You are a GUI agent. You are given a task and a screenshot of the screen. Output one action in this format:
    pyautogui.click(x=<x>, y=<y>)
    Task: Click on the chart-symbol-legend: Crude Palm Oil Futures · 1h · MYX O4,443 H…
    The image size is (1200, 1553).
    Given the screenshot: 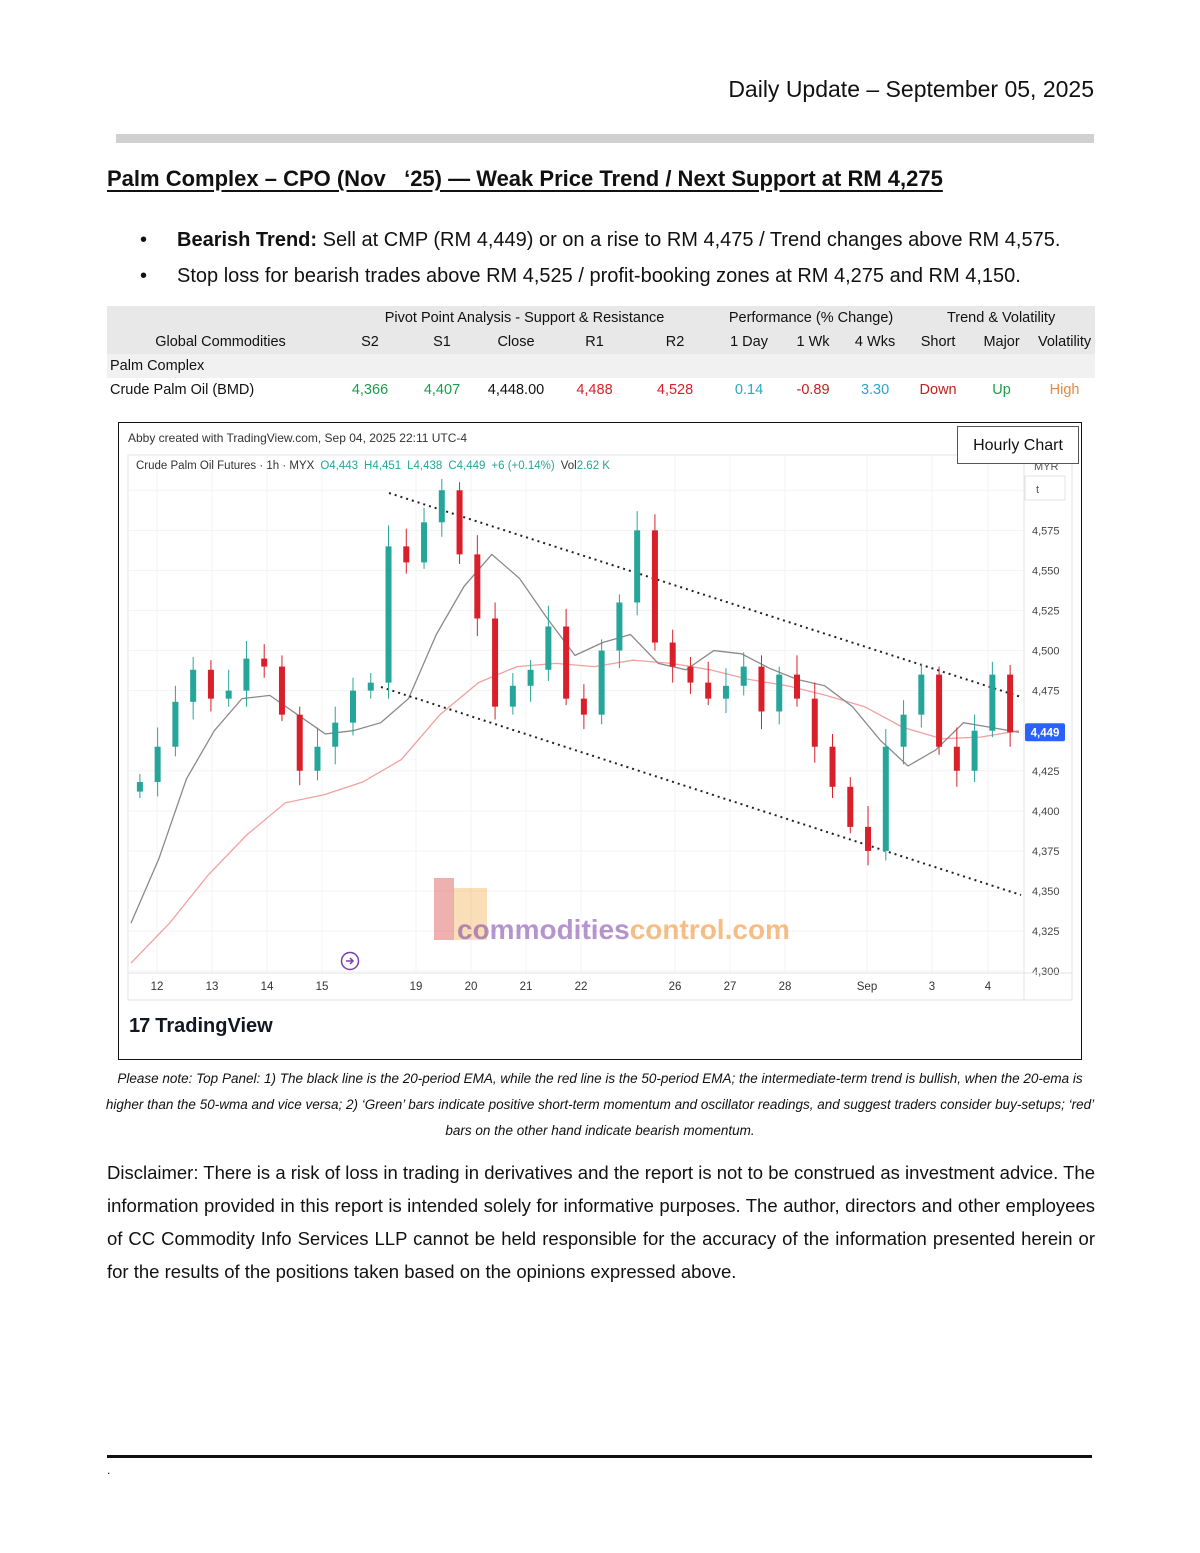 What is the action you would take?
    pyautogui.click(x=373, y=466)
    